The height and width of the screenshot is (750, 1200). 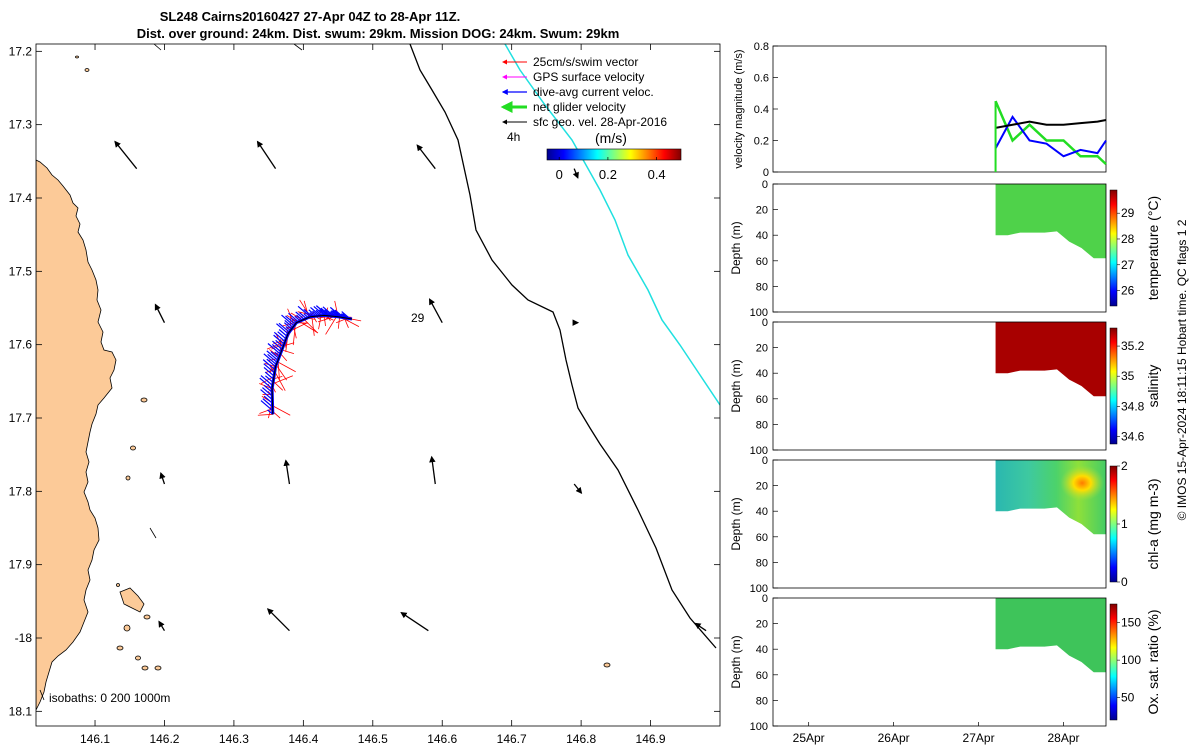 I want to click on velocity-ylabel: velocity magnitude (m/s), so click(x=739, y=108).